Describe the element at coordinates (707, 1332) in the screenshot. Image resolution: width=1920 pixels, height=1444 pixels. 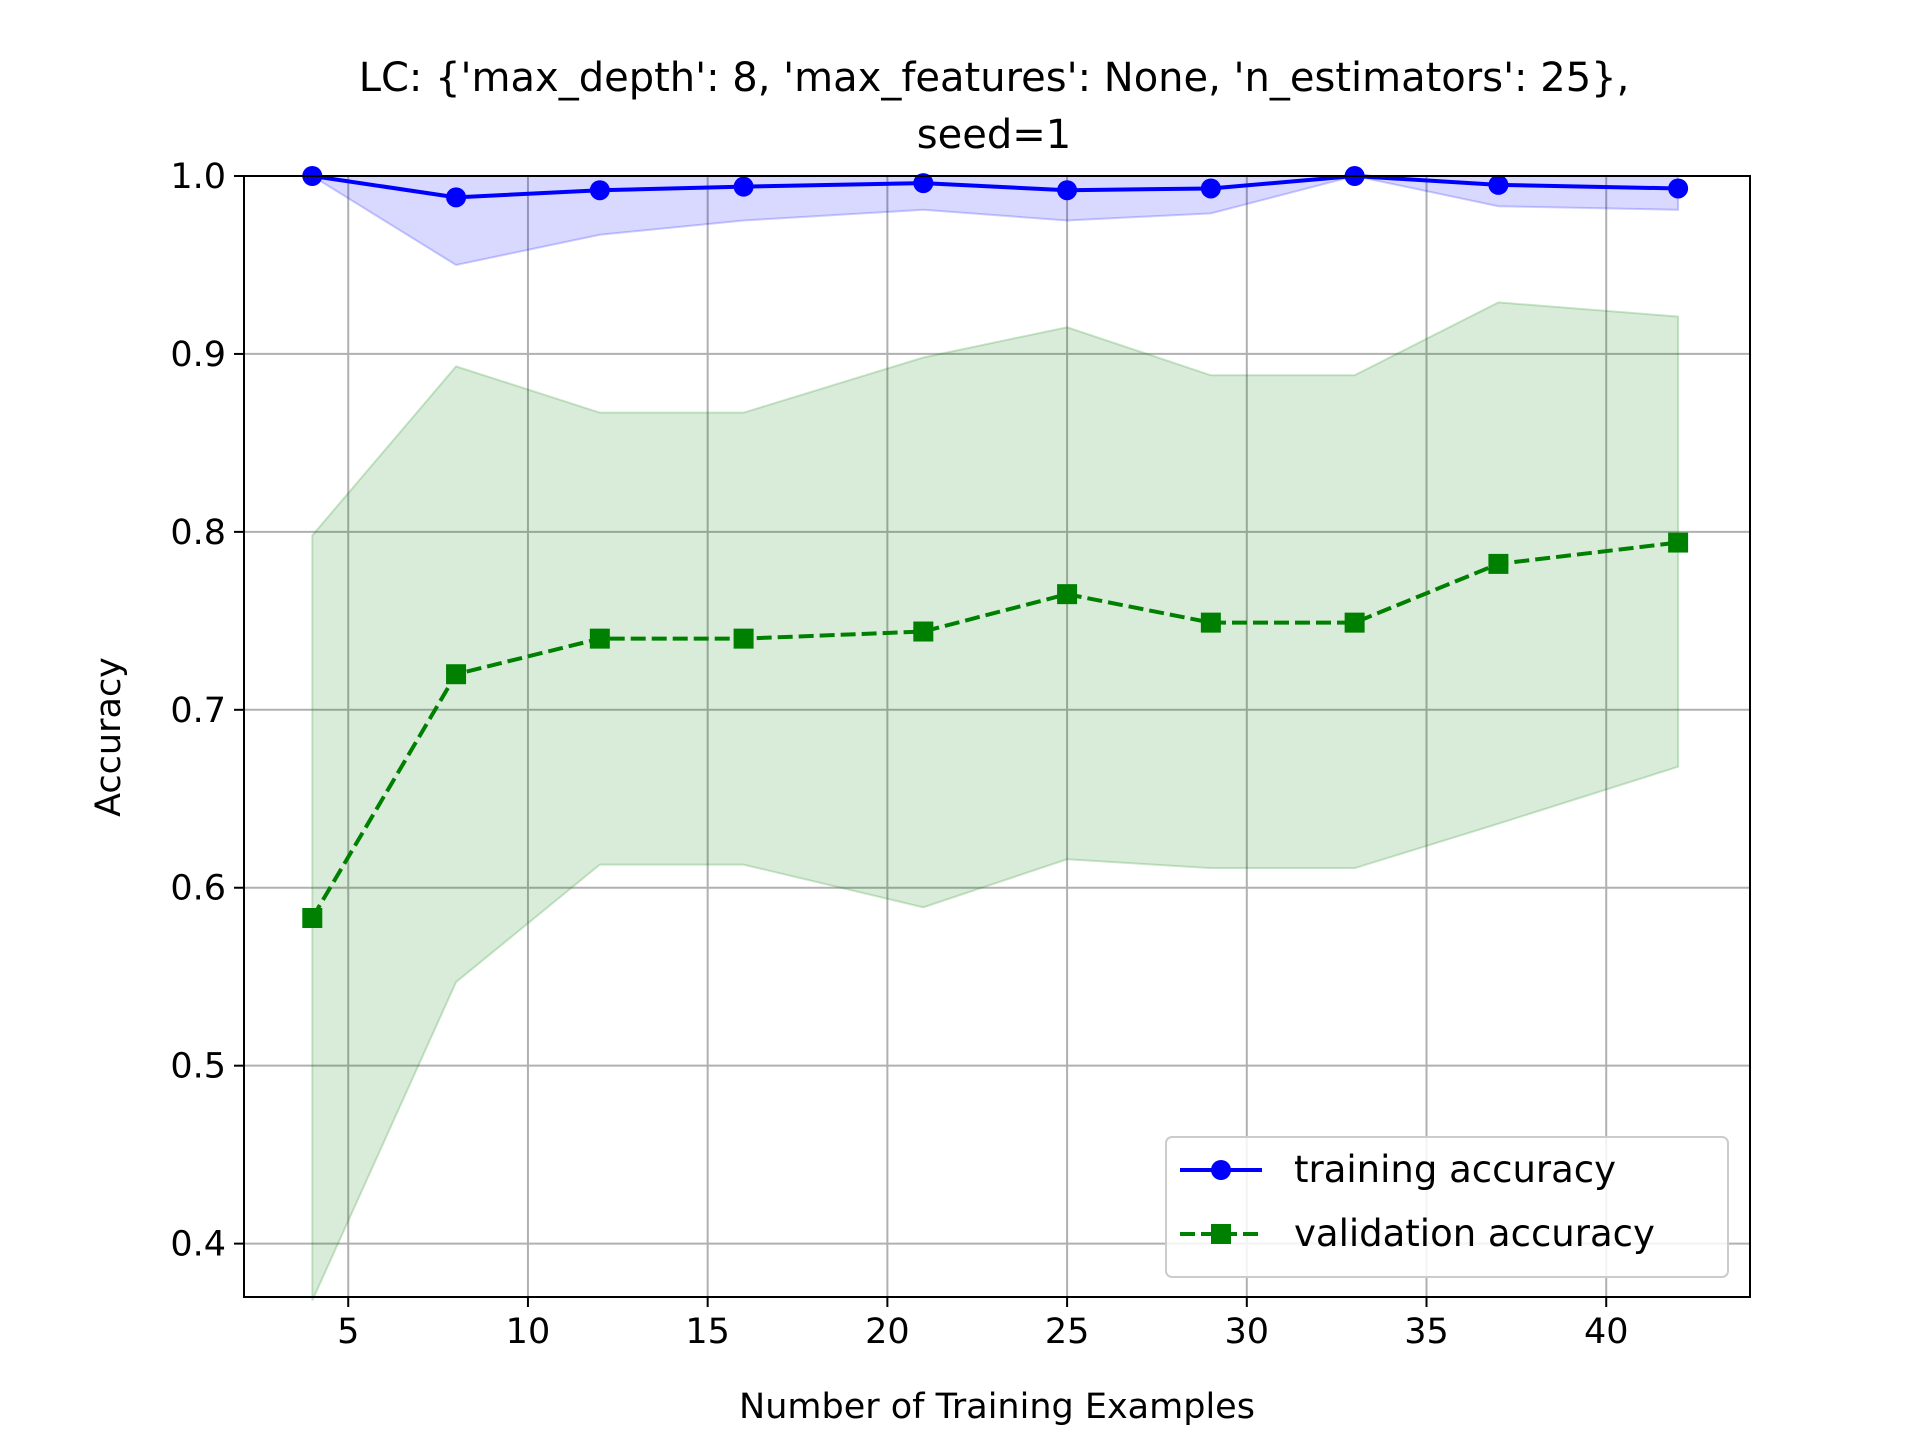
I see `x-tick-label: 15` at that location.